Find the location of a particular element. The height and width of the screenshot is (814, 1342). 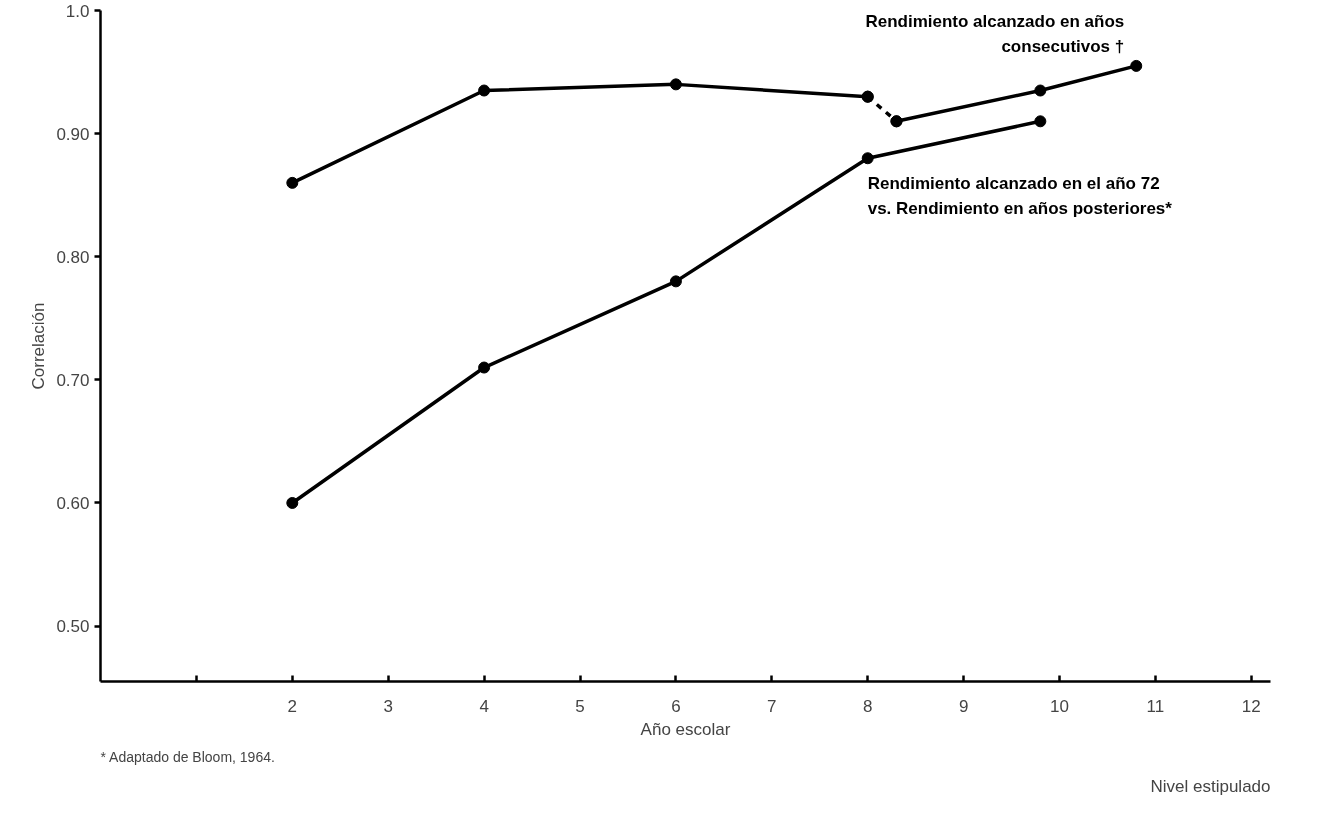

x-axis-title: Año escolar is located at coordinates (685, 729).